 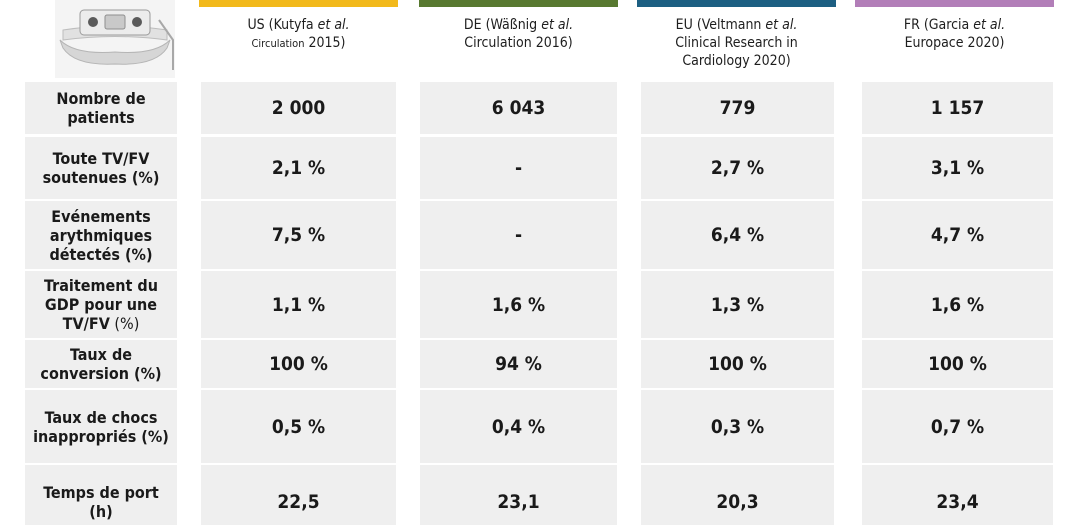 I want to click on row-label: Taux de chocs inappropriés (%), so click(x=101, y=426).